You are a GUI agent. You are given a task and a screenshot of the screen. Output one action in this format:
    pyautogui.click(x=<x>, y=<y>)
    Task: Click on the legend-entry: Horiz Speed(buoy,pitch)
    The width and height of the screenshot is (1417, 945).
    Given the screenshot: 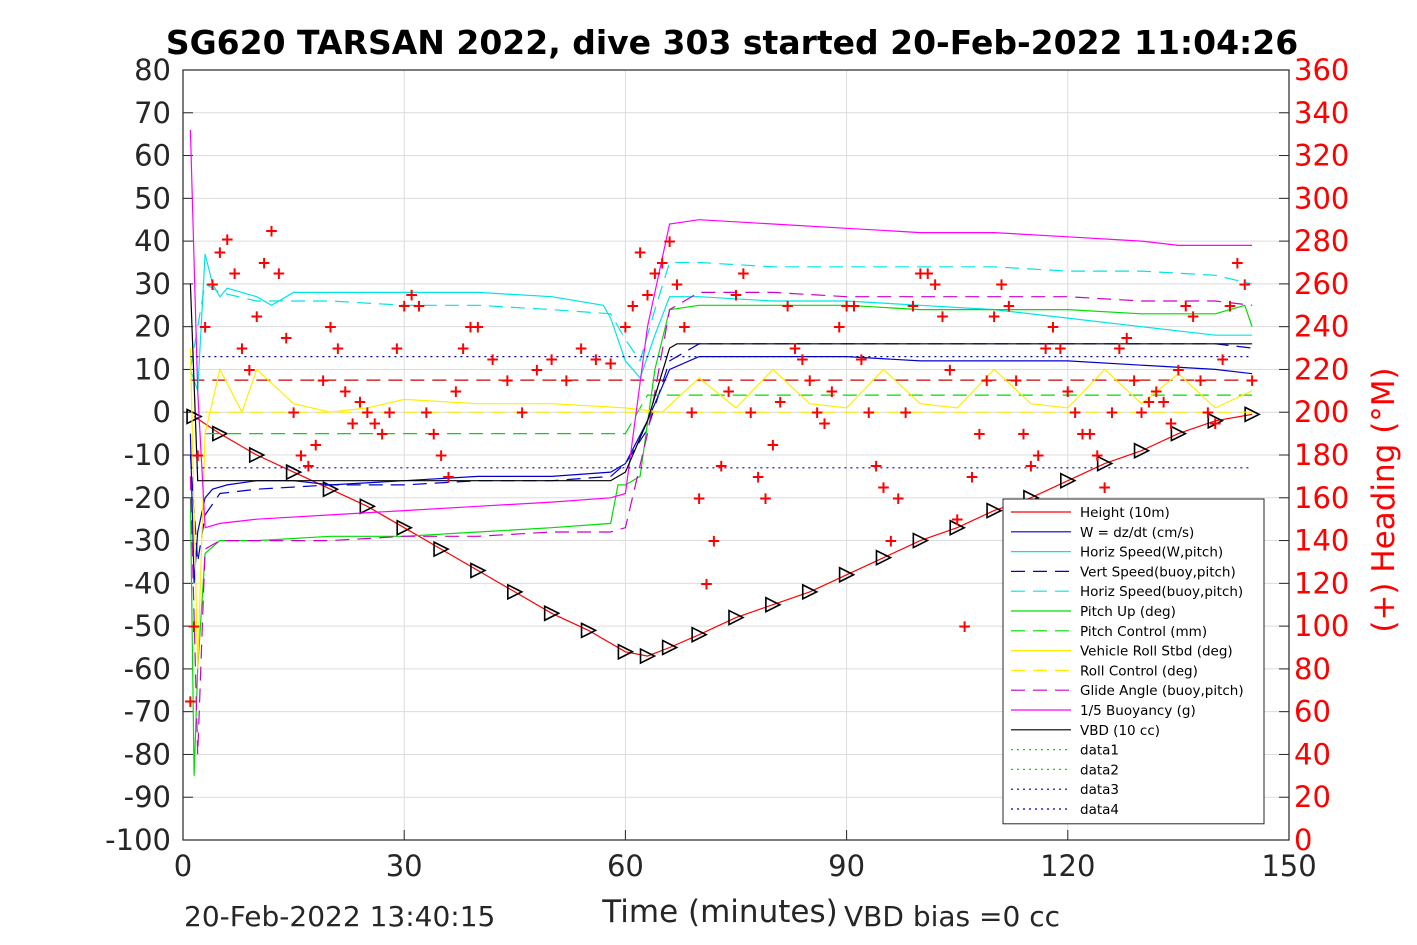 What is the action you would take?
    pyautogui.click(x=1161, y=592)
    